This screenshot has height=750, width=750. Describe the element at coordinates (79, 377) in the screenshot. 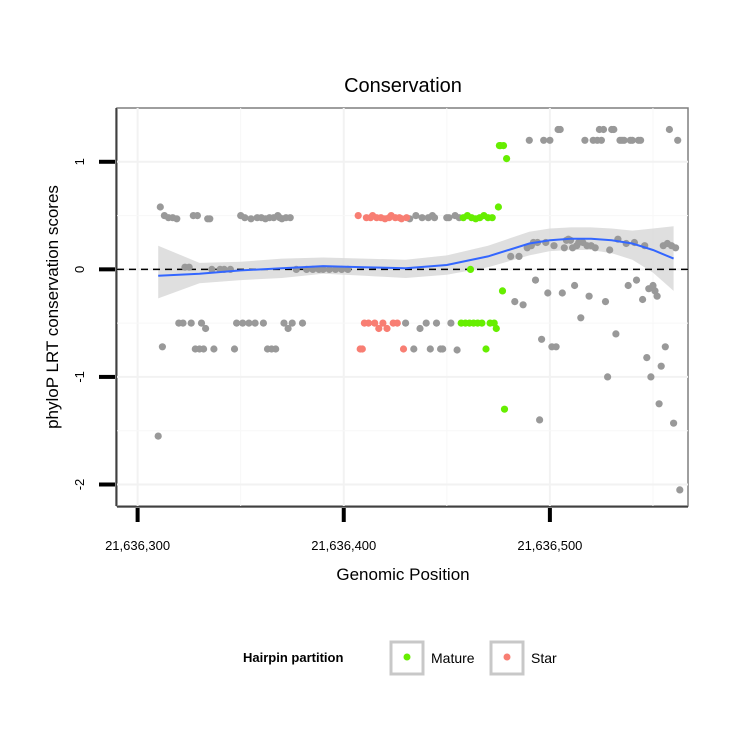

I see `y-tick-label: -1` at that location.